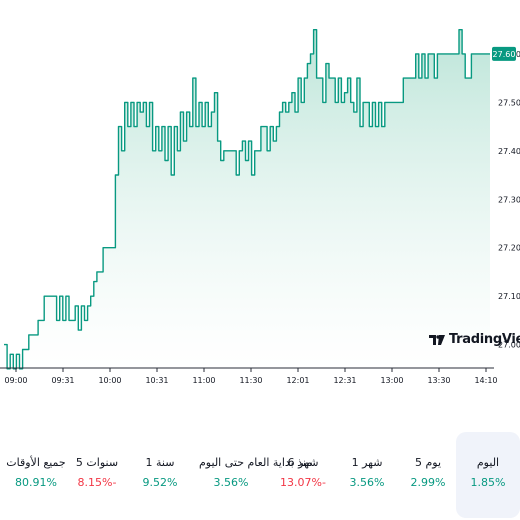  What do you see at coordinates (62, 380) in the screenshot?
I see `x-tick-label: 09:31` at bounding box center [62, 380].